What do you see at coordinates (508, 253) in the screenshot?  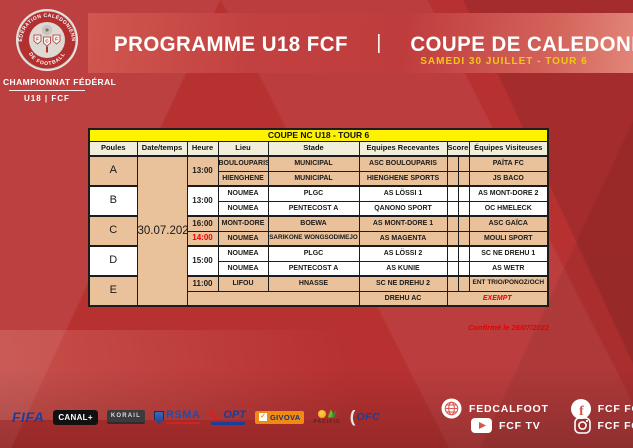 I see `away-team: SC NE DREHU 1` at bounding box center [508, 253].